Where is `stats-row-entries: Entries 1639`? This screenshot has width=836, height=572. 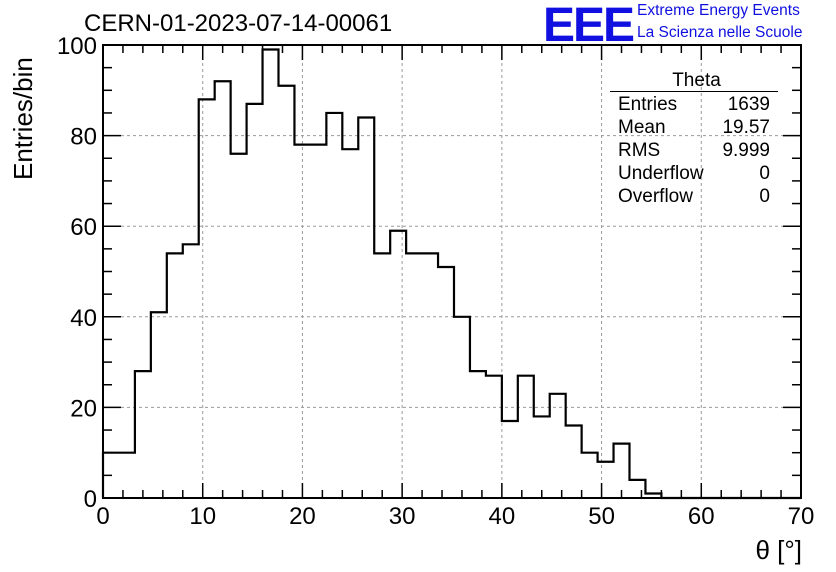
stats-row-entries: Entries 1639 is located at coordinates (694, 104).